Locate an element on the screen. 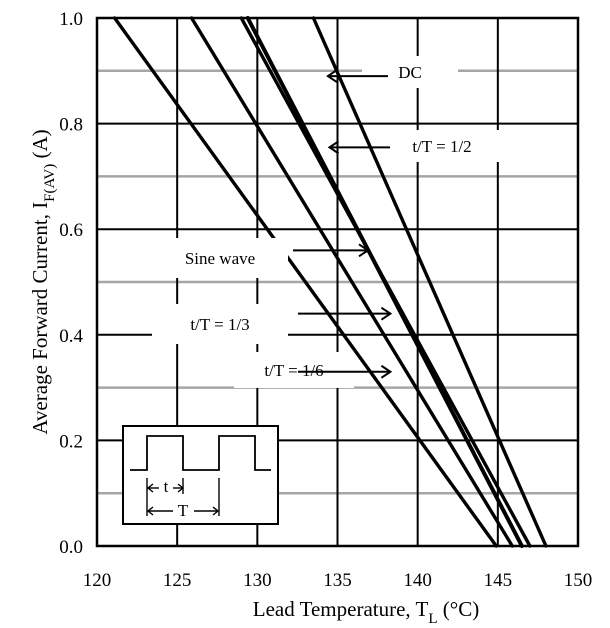  x-tick-label: 140 is located at coordinates (417, 580).